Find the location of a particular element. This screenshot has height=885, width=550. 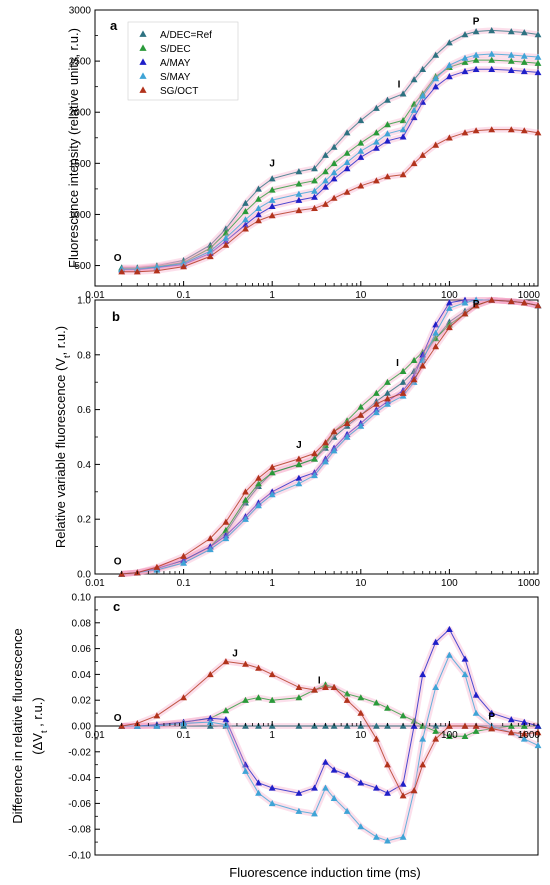

panel-c-annotation-o: O is located at coordinates (118, 718).